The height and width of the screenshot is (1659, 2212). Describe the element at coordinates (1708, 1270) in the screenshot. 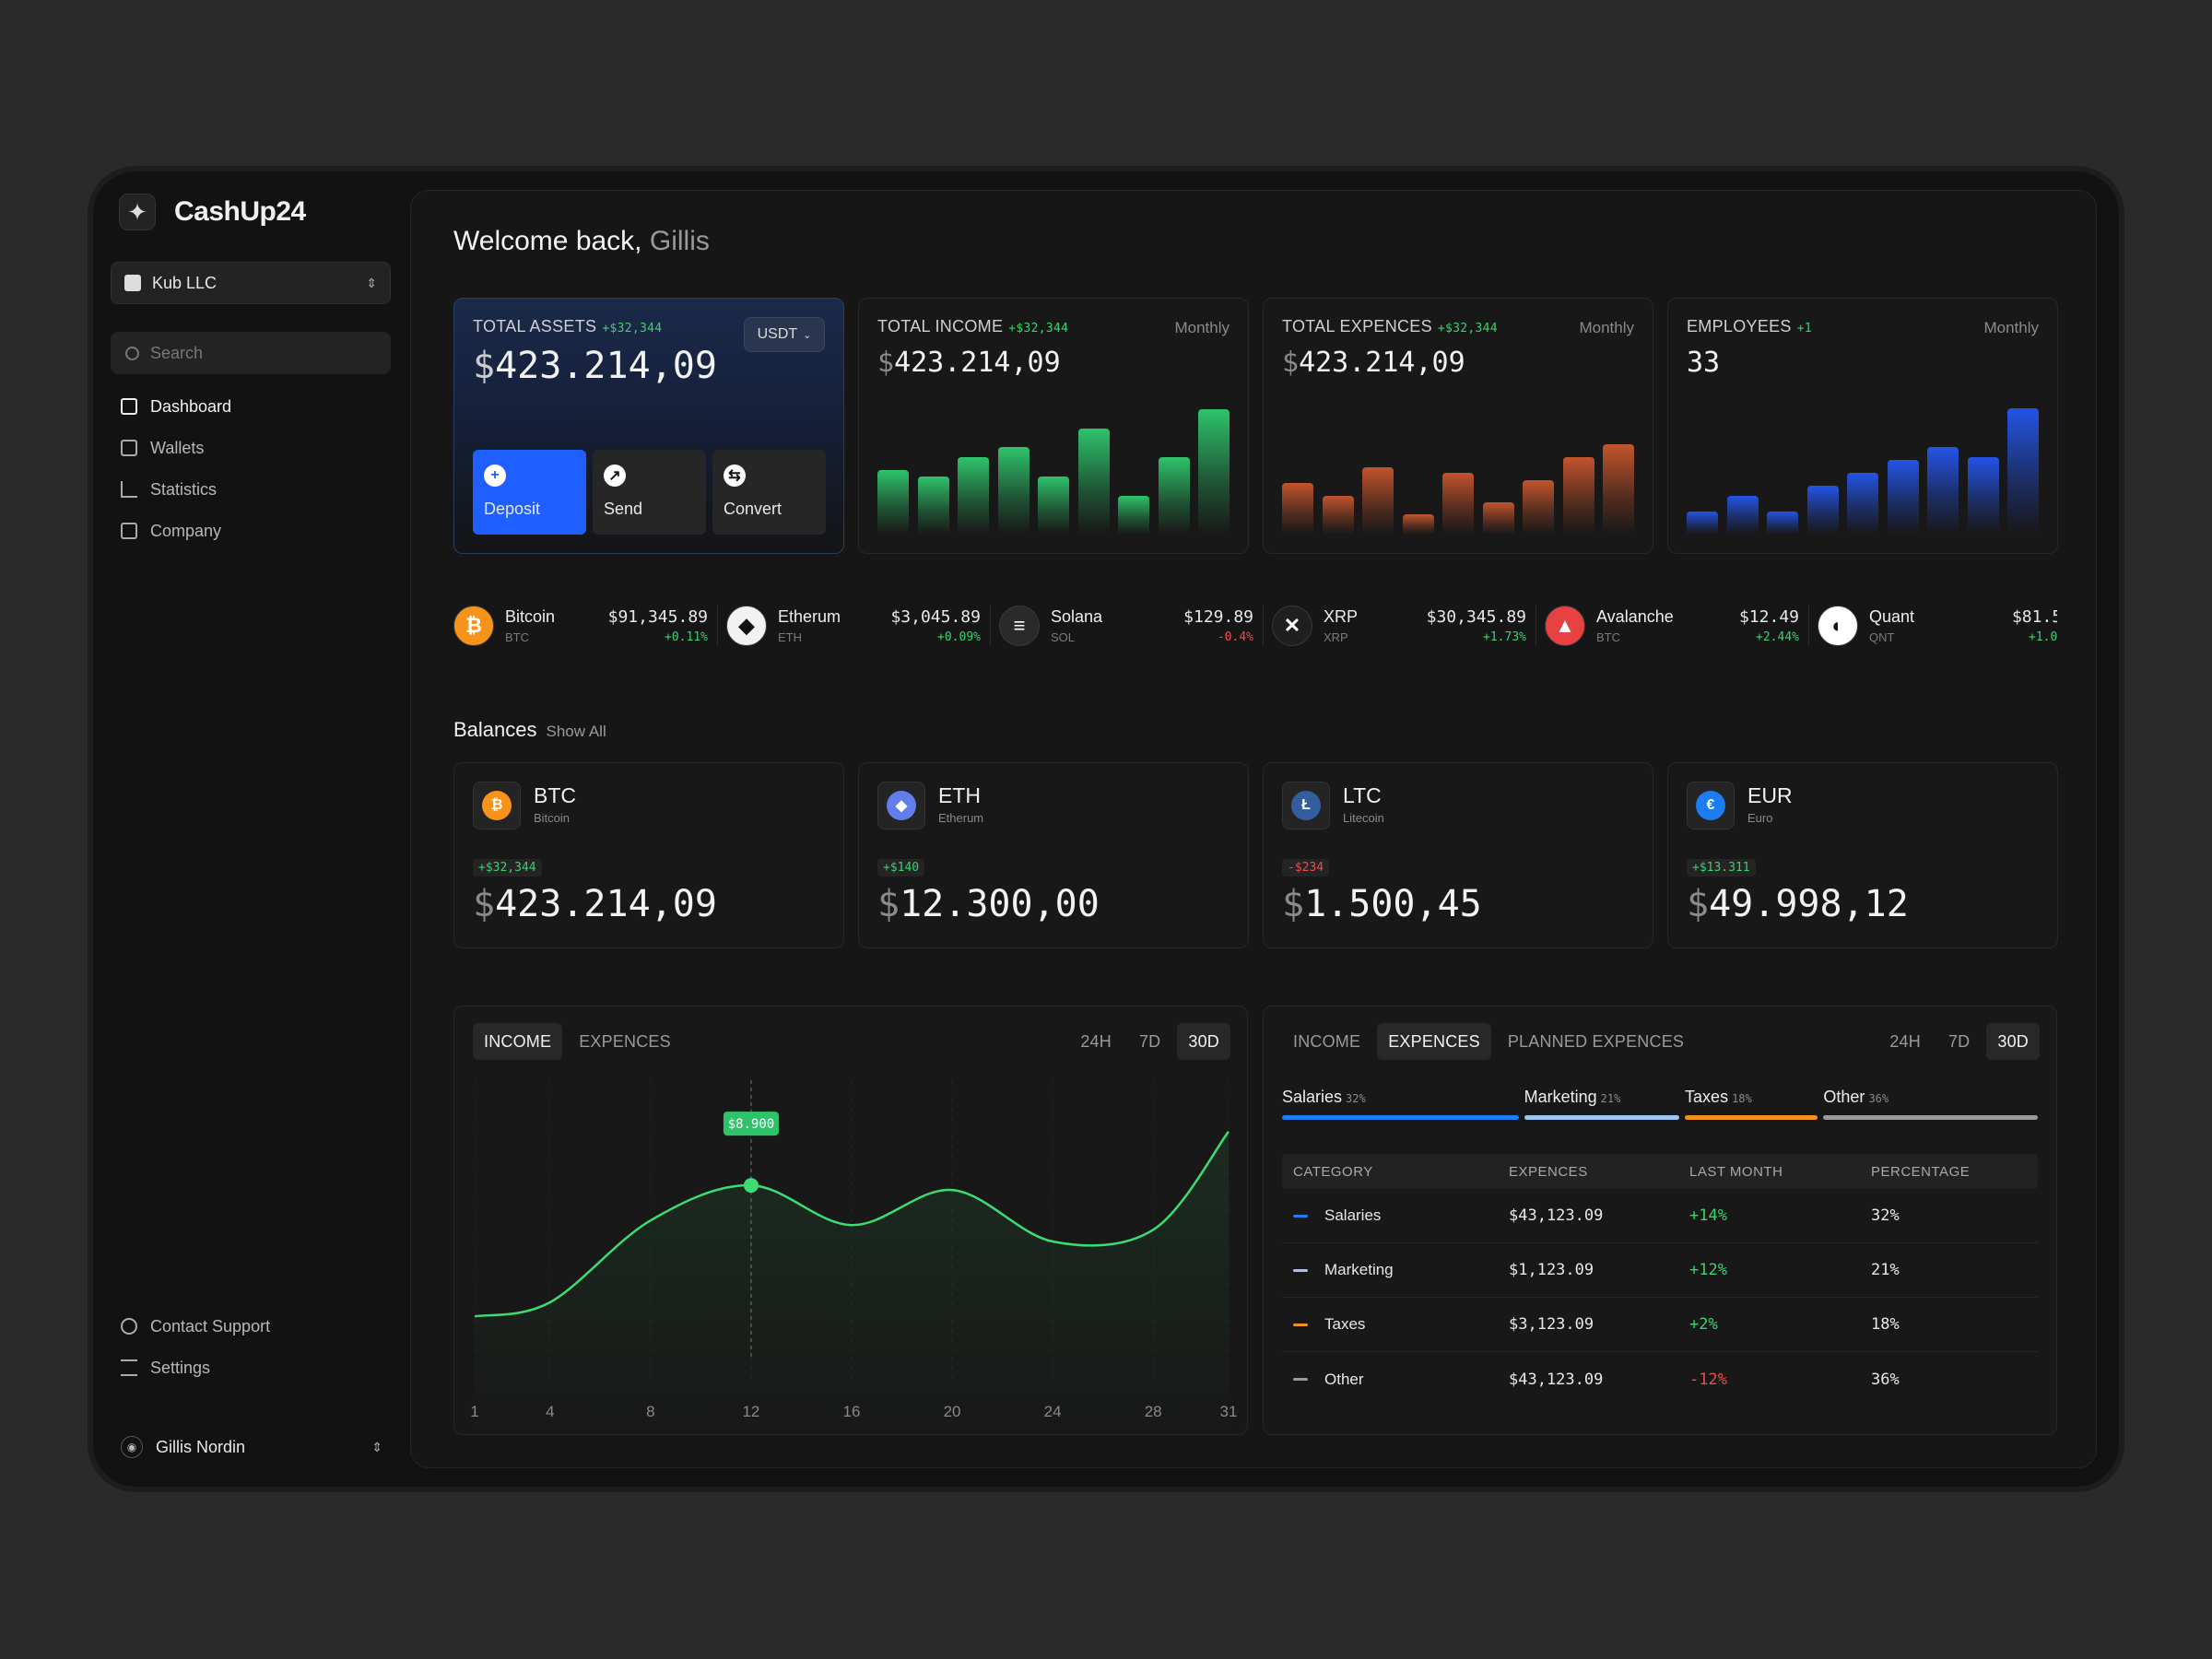

I see `cell-last-month: +12%` at that location.